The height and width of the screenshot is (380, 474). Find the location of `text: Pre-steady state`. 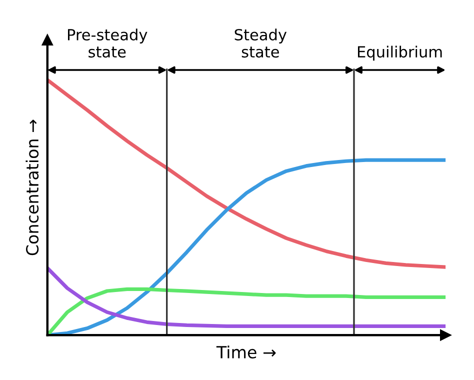

text: Pre-steady state is located at coordinates (108, 43).